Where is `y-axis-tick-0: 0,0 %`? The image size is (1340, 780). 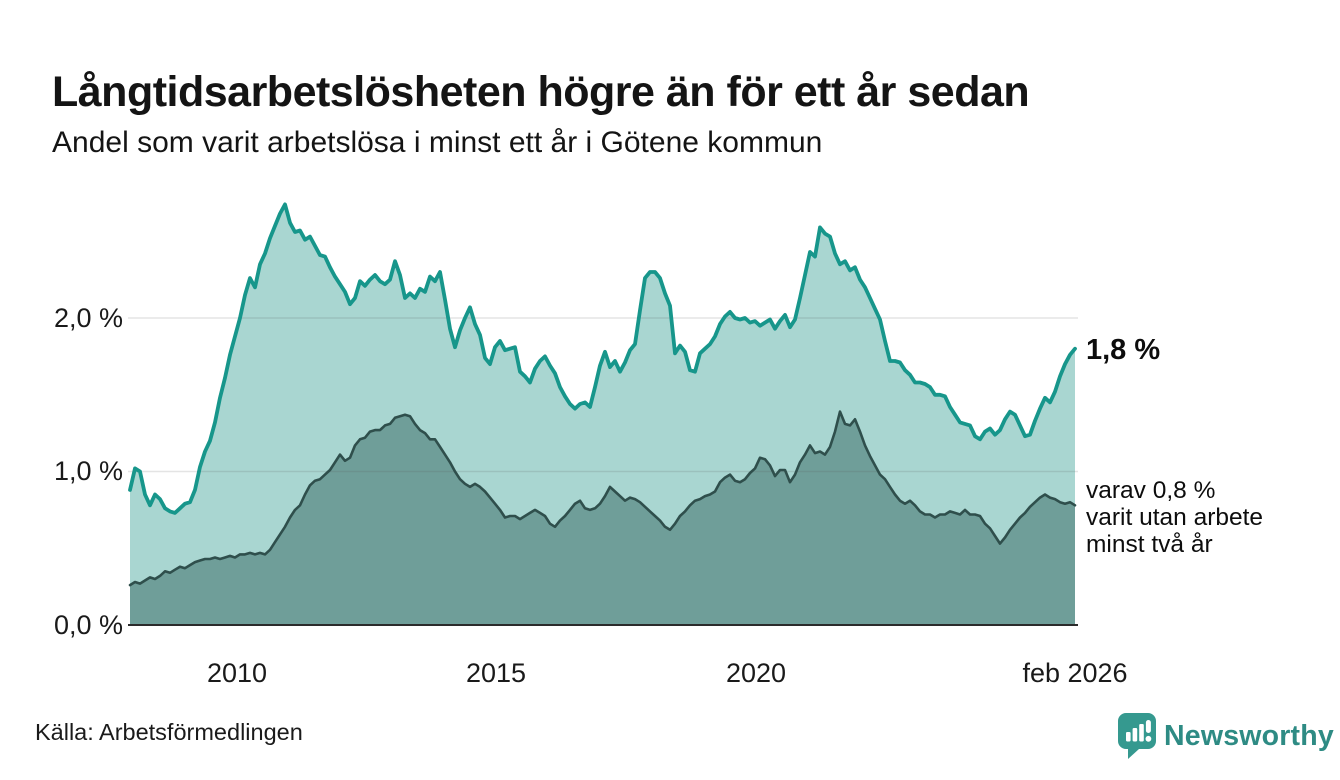 y-axis-tick-0: 0,0 % is located at coordinates (88, 625).